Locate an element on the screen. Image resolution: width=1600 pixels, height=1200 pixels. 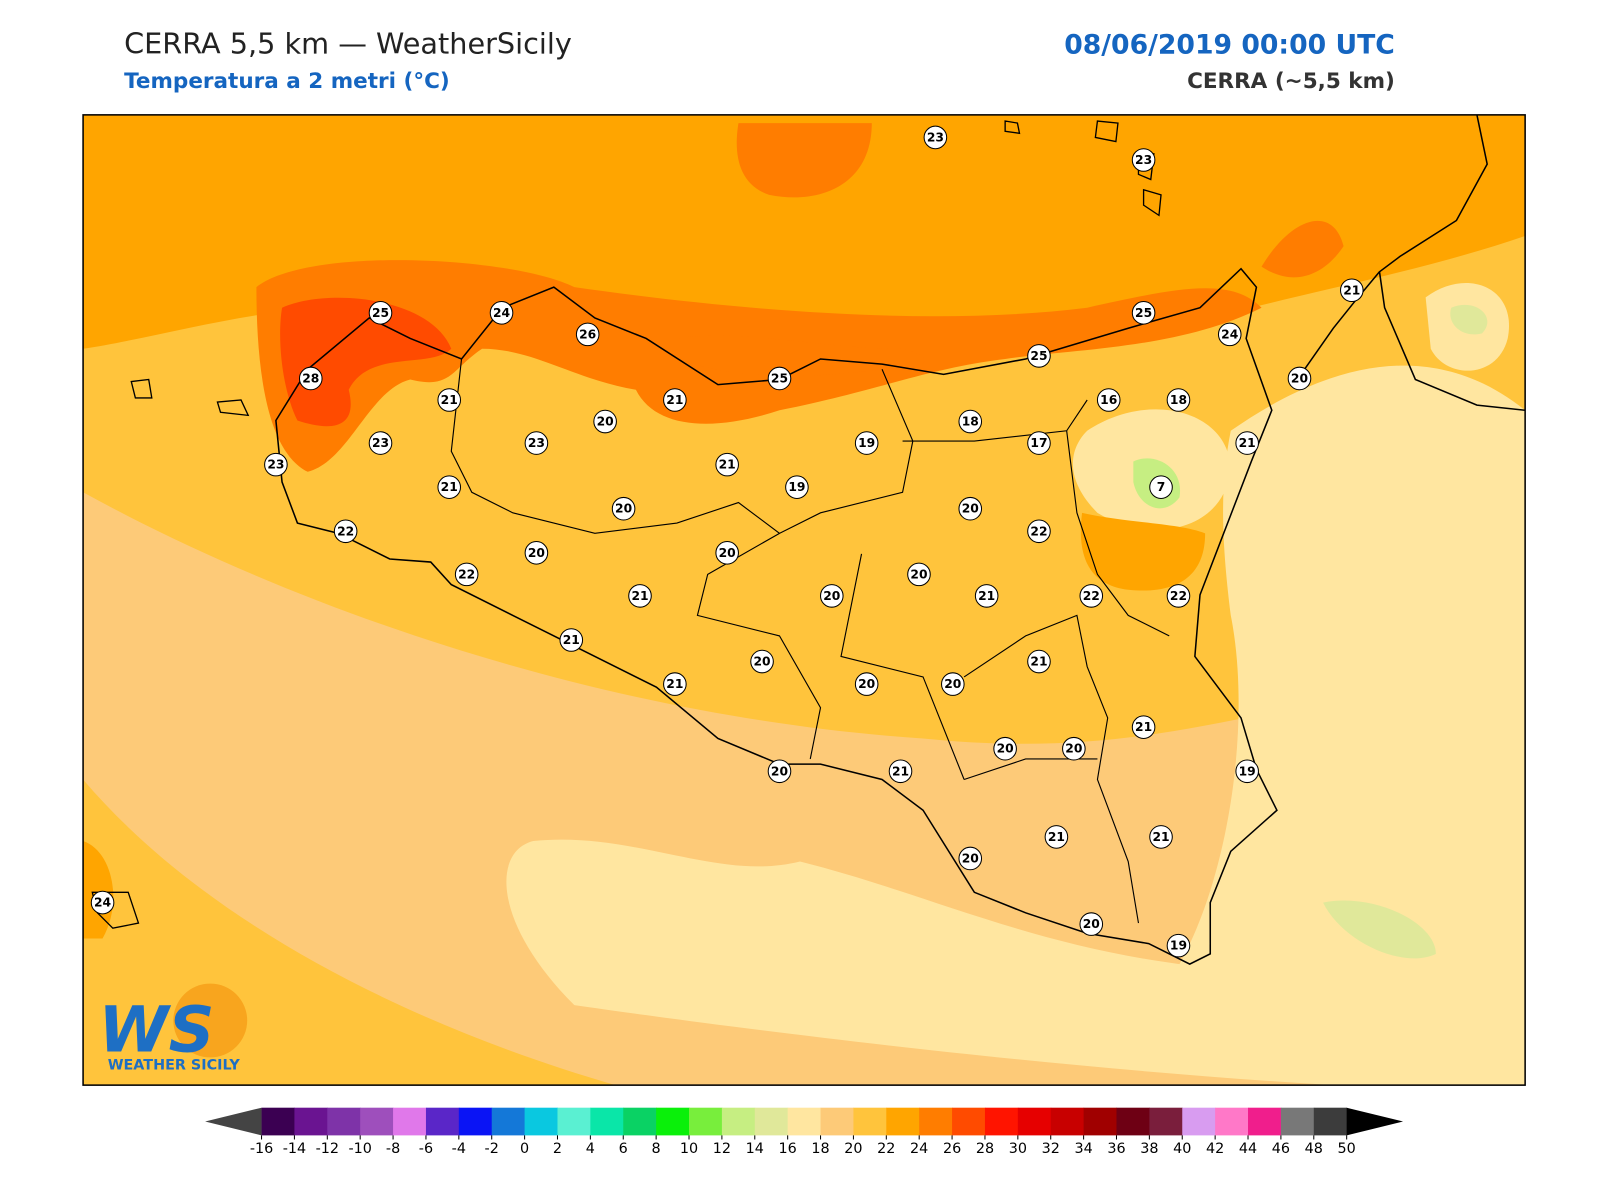
colorbar-tick-label: -8 is located at coordinates (393, 1149).